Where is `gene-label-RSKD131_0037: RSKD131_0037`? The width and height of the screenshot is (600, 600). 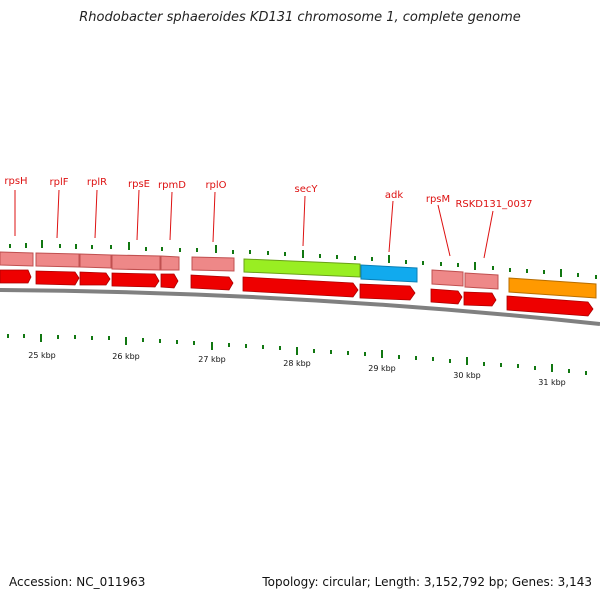 gene-label-RSKD131_0037: RSKD131_0037 is located at coordinates (493, 204).